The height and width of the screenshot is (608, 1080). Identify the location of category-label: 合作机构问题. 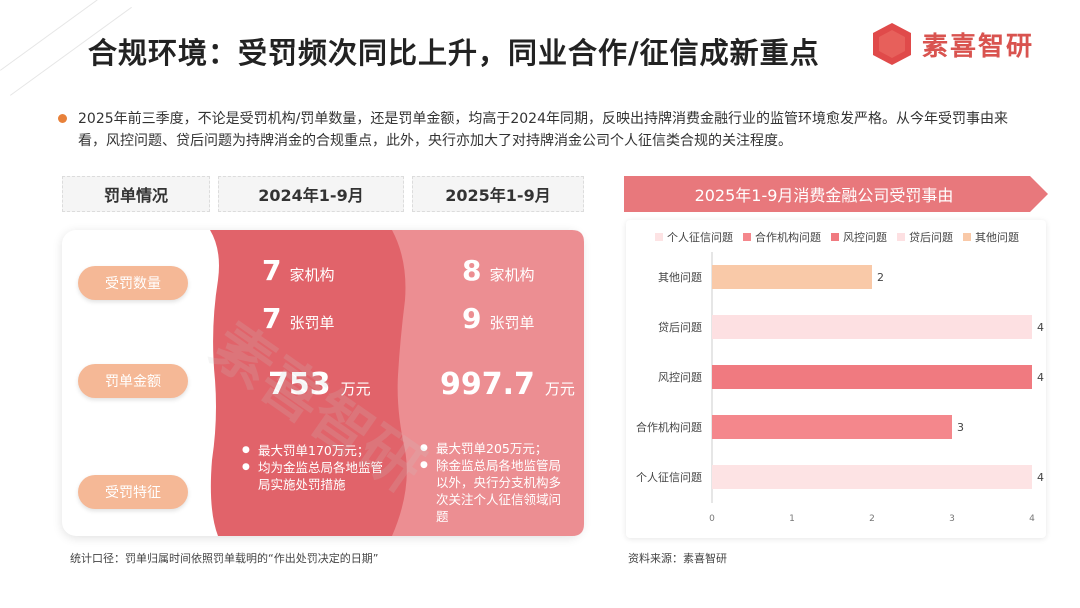
(669, 427).